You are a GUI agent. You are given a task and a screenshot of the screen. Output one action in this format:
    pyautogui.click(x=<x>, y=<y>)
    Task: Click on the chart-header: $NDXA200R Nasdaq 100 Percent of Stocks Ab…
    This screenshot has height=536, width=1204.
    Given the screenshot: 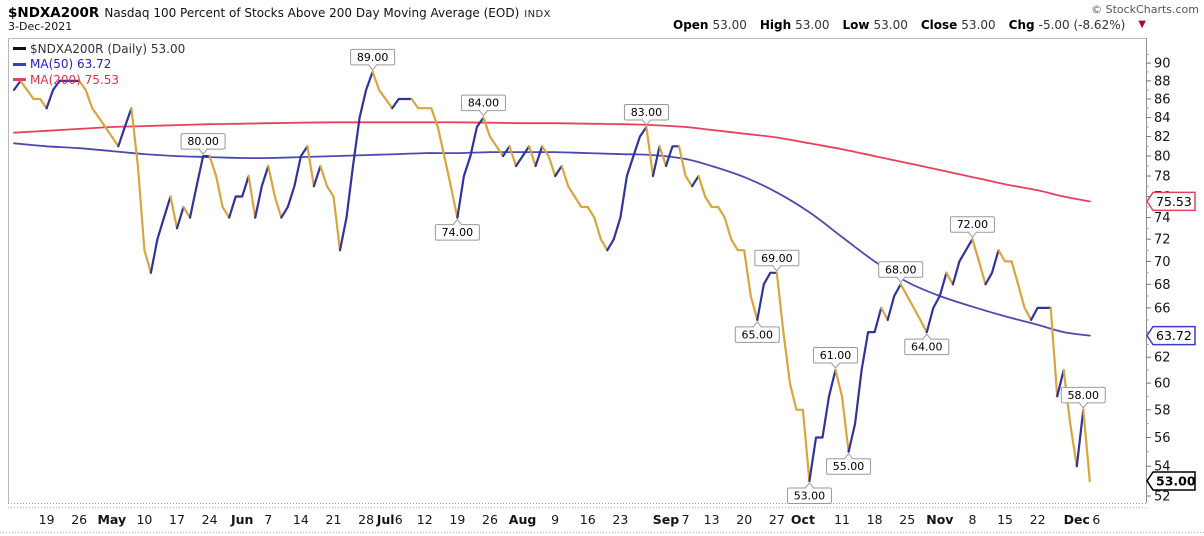 What is the action you would take?
    pyautogui.click(x=279, y=11)
    